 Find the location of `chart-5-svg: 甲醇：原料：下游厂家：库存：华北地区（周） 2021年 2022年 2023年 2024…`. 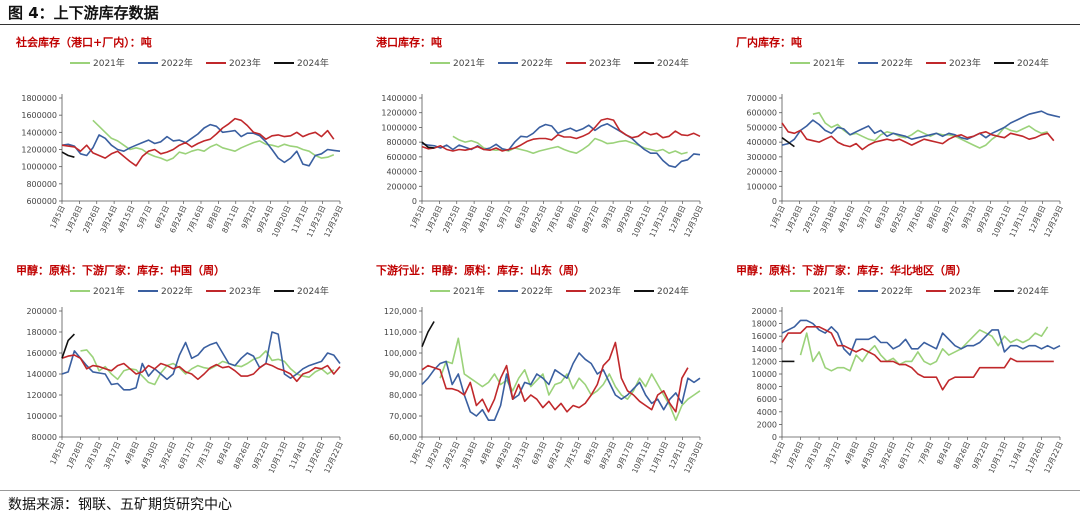

chart-5-svg: 甲醇：原料：下游厂家：库存：华北地区（周） 2021年 2022年 2023年 2024… is located at coordinates (900, 369).